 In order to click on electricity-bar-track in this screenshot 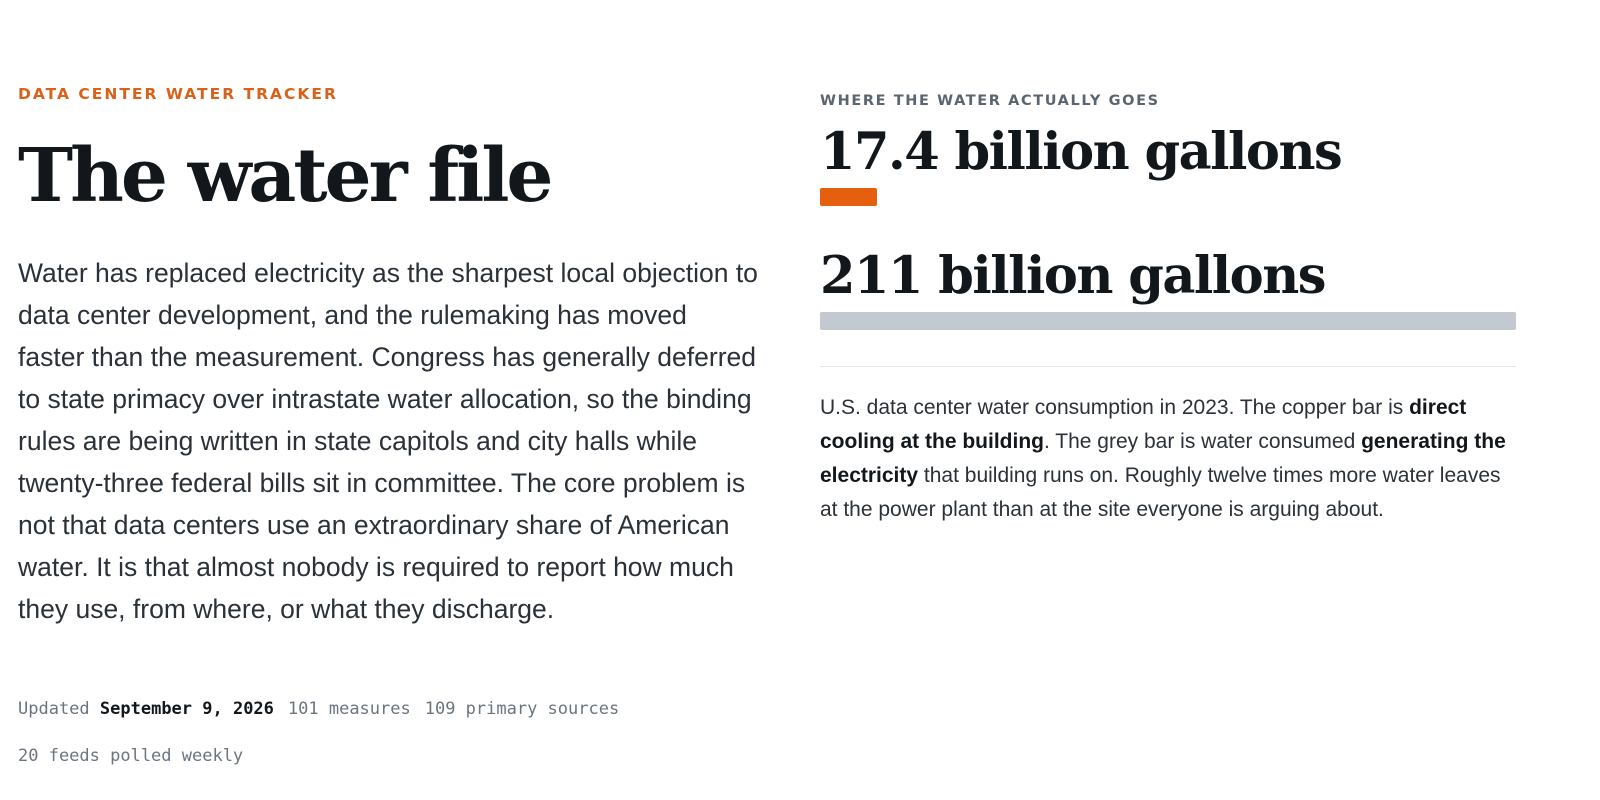, I will do `click(1168, 321)`.